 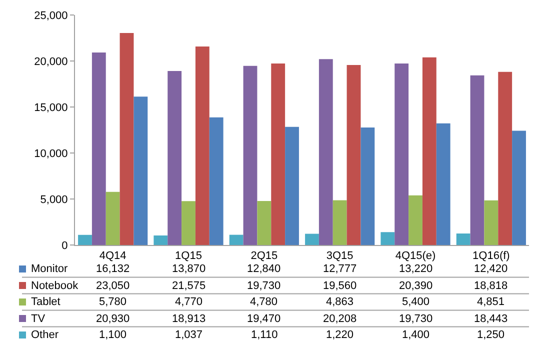 I want to click on x-tick-label: 3Q15, so click(x=340, y=256).